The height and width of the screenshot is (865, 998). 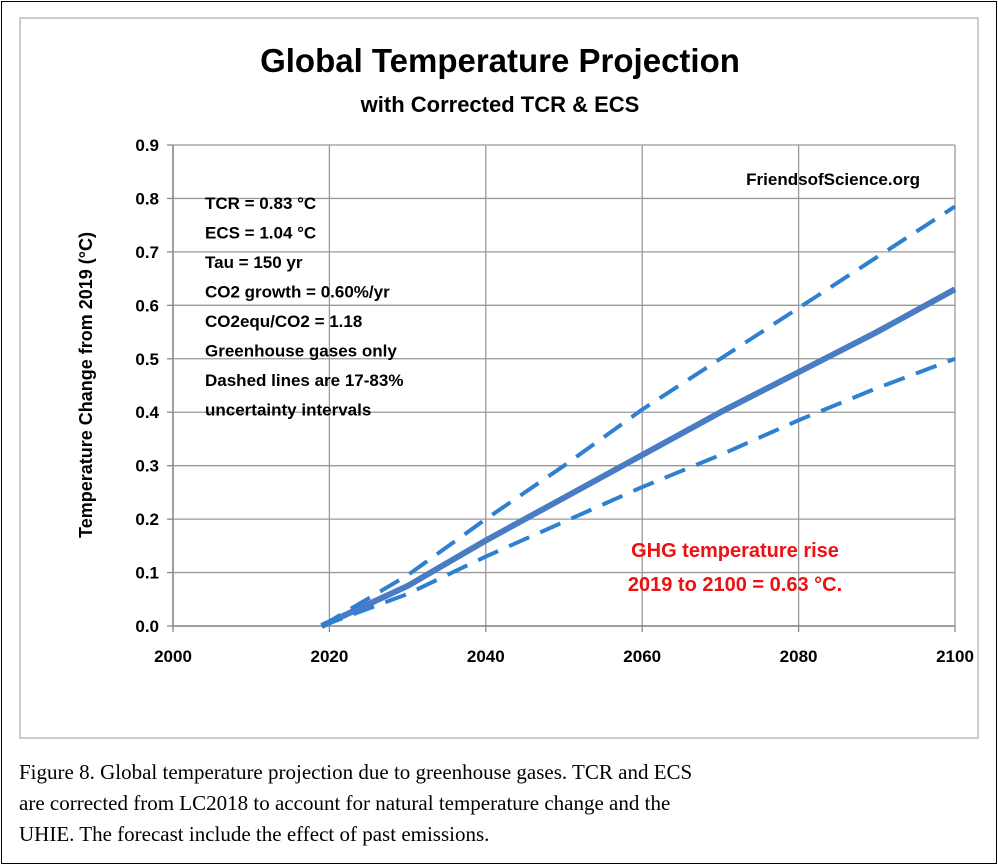 What do you see at coordinates (147, 412) in the screenshot?
I see `y-tick-label: 0.4` at bounding box center [147, 412].